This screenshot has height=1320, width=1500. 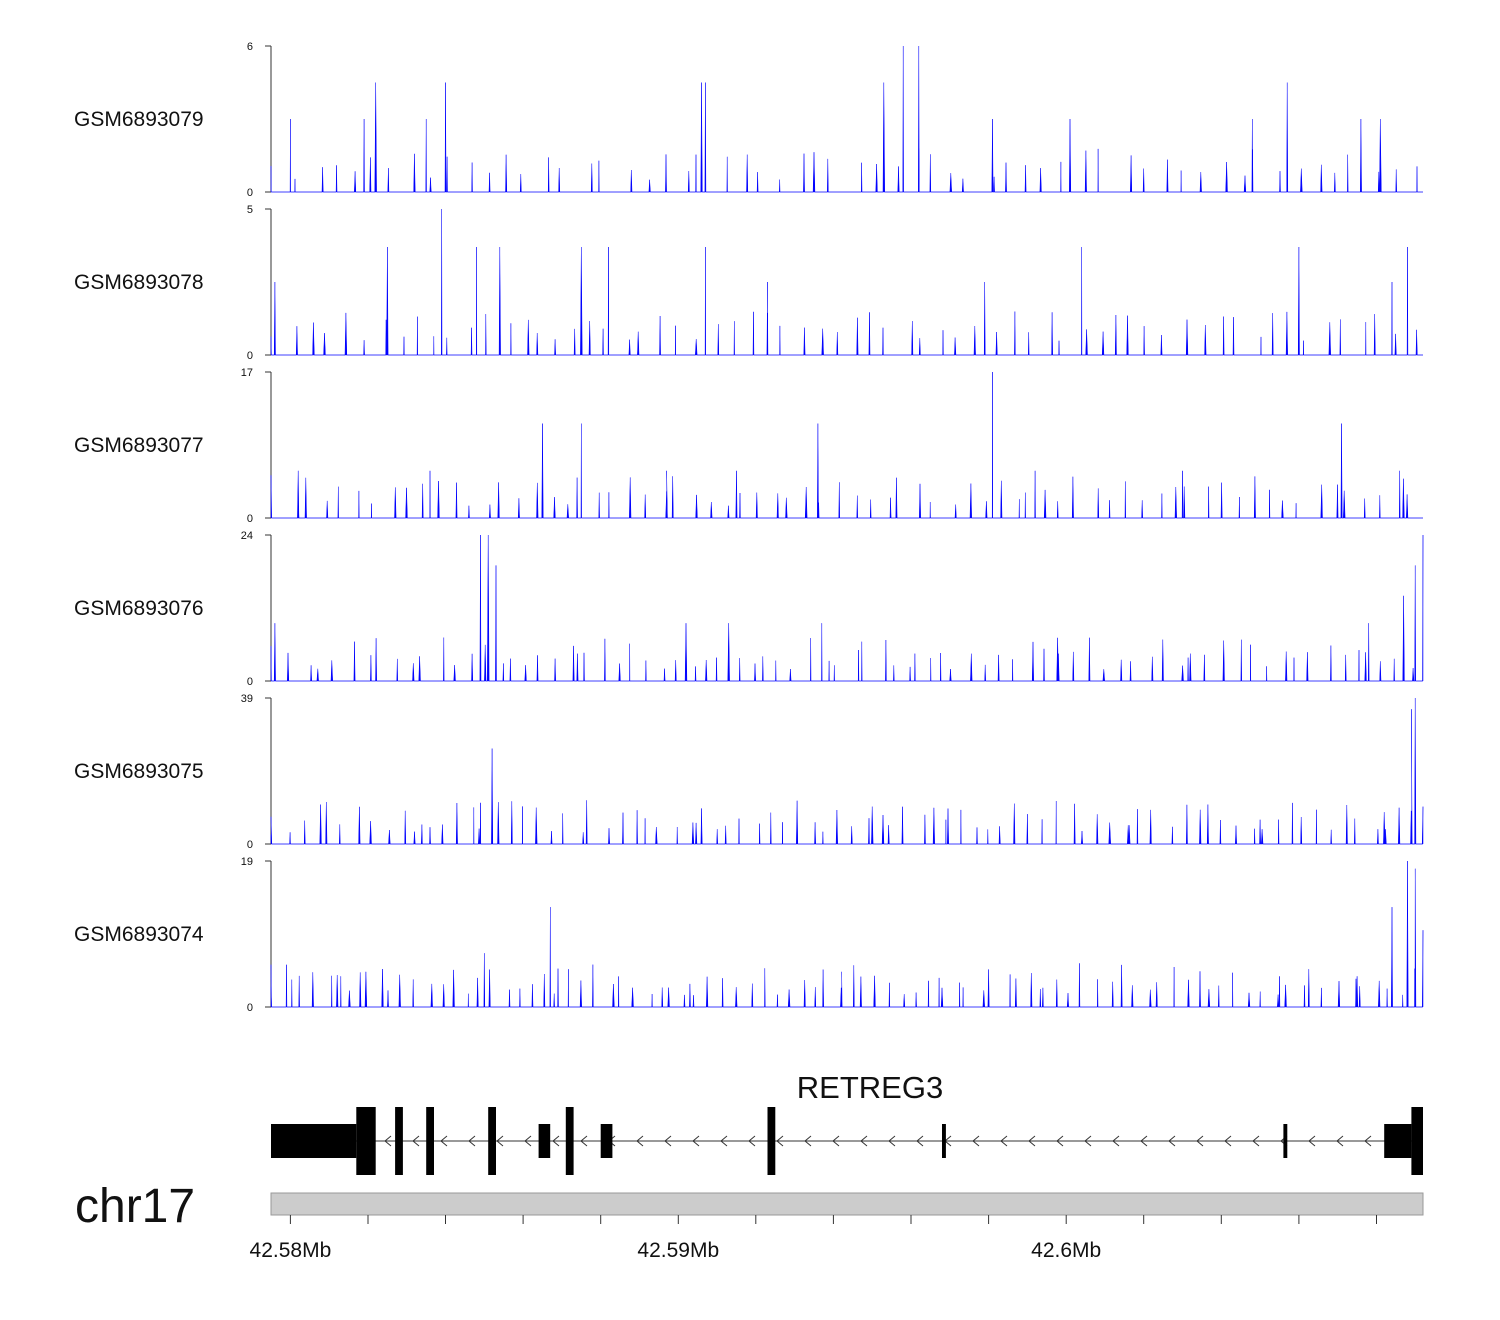 I want to click on y-tick-label-max: 5, so click(x=250, y=210).